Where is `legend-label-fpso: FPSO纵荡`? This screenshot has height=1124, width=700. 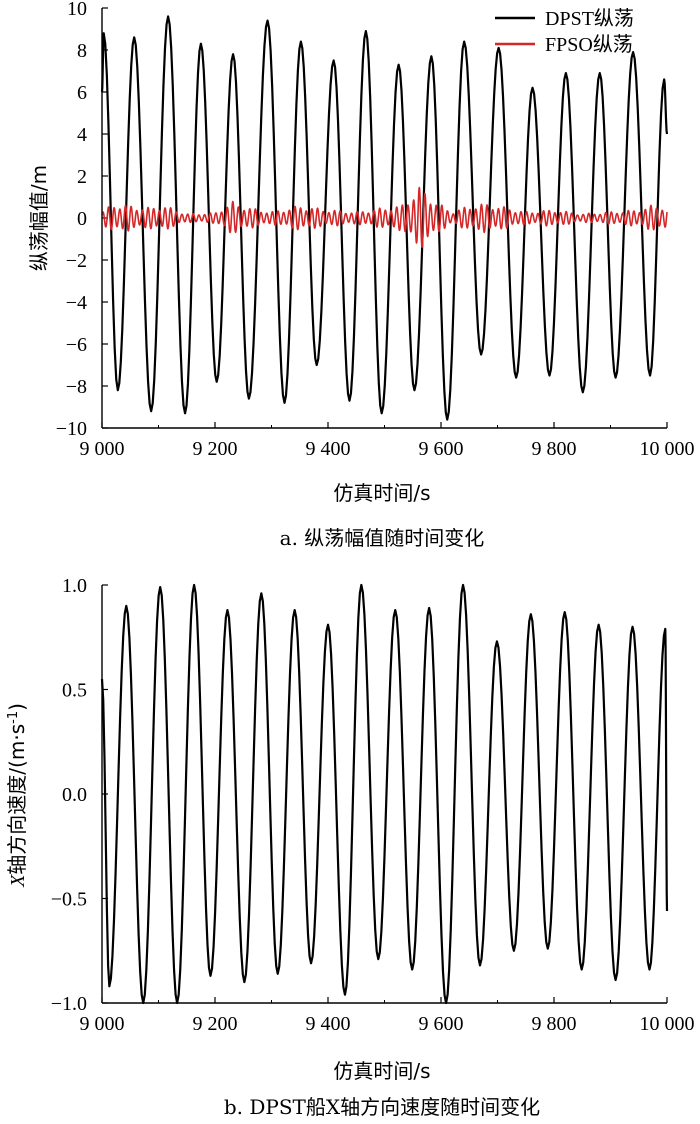
legend-label-fpso: FPSO纵荡 is located at coordinates (589, 44).